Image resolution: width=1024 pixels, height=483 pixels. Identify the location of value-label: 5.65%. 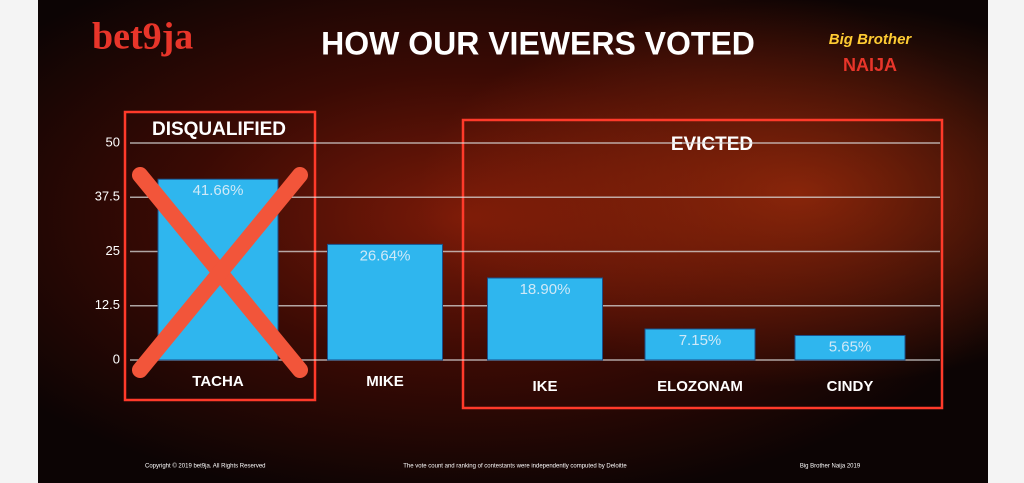
(850, 346).